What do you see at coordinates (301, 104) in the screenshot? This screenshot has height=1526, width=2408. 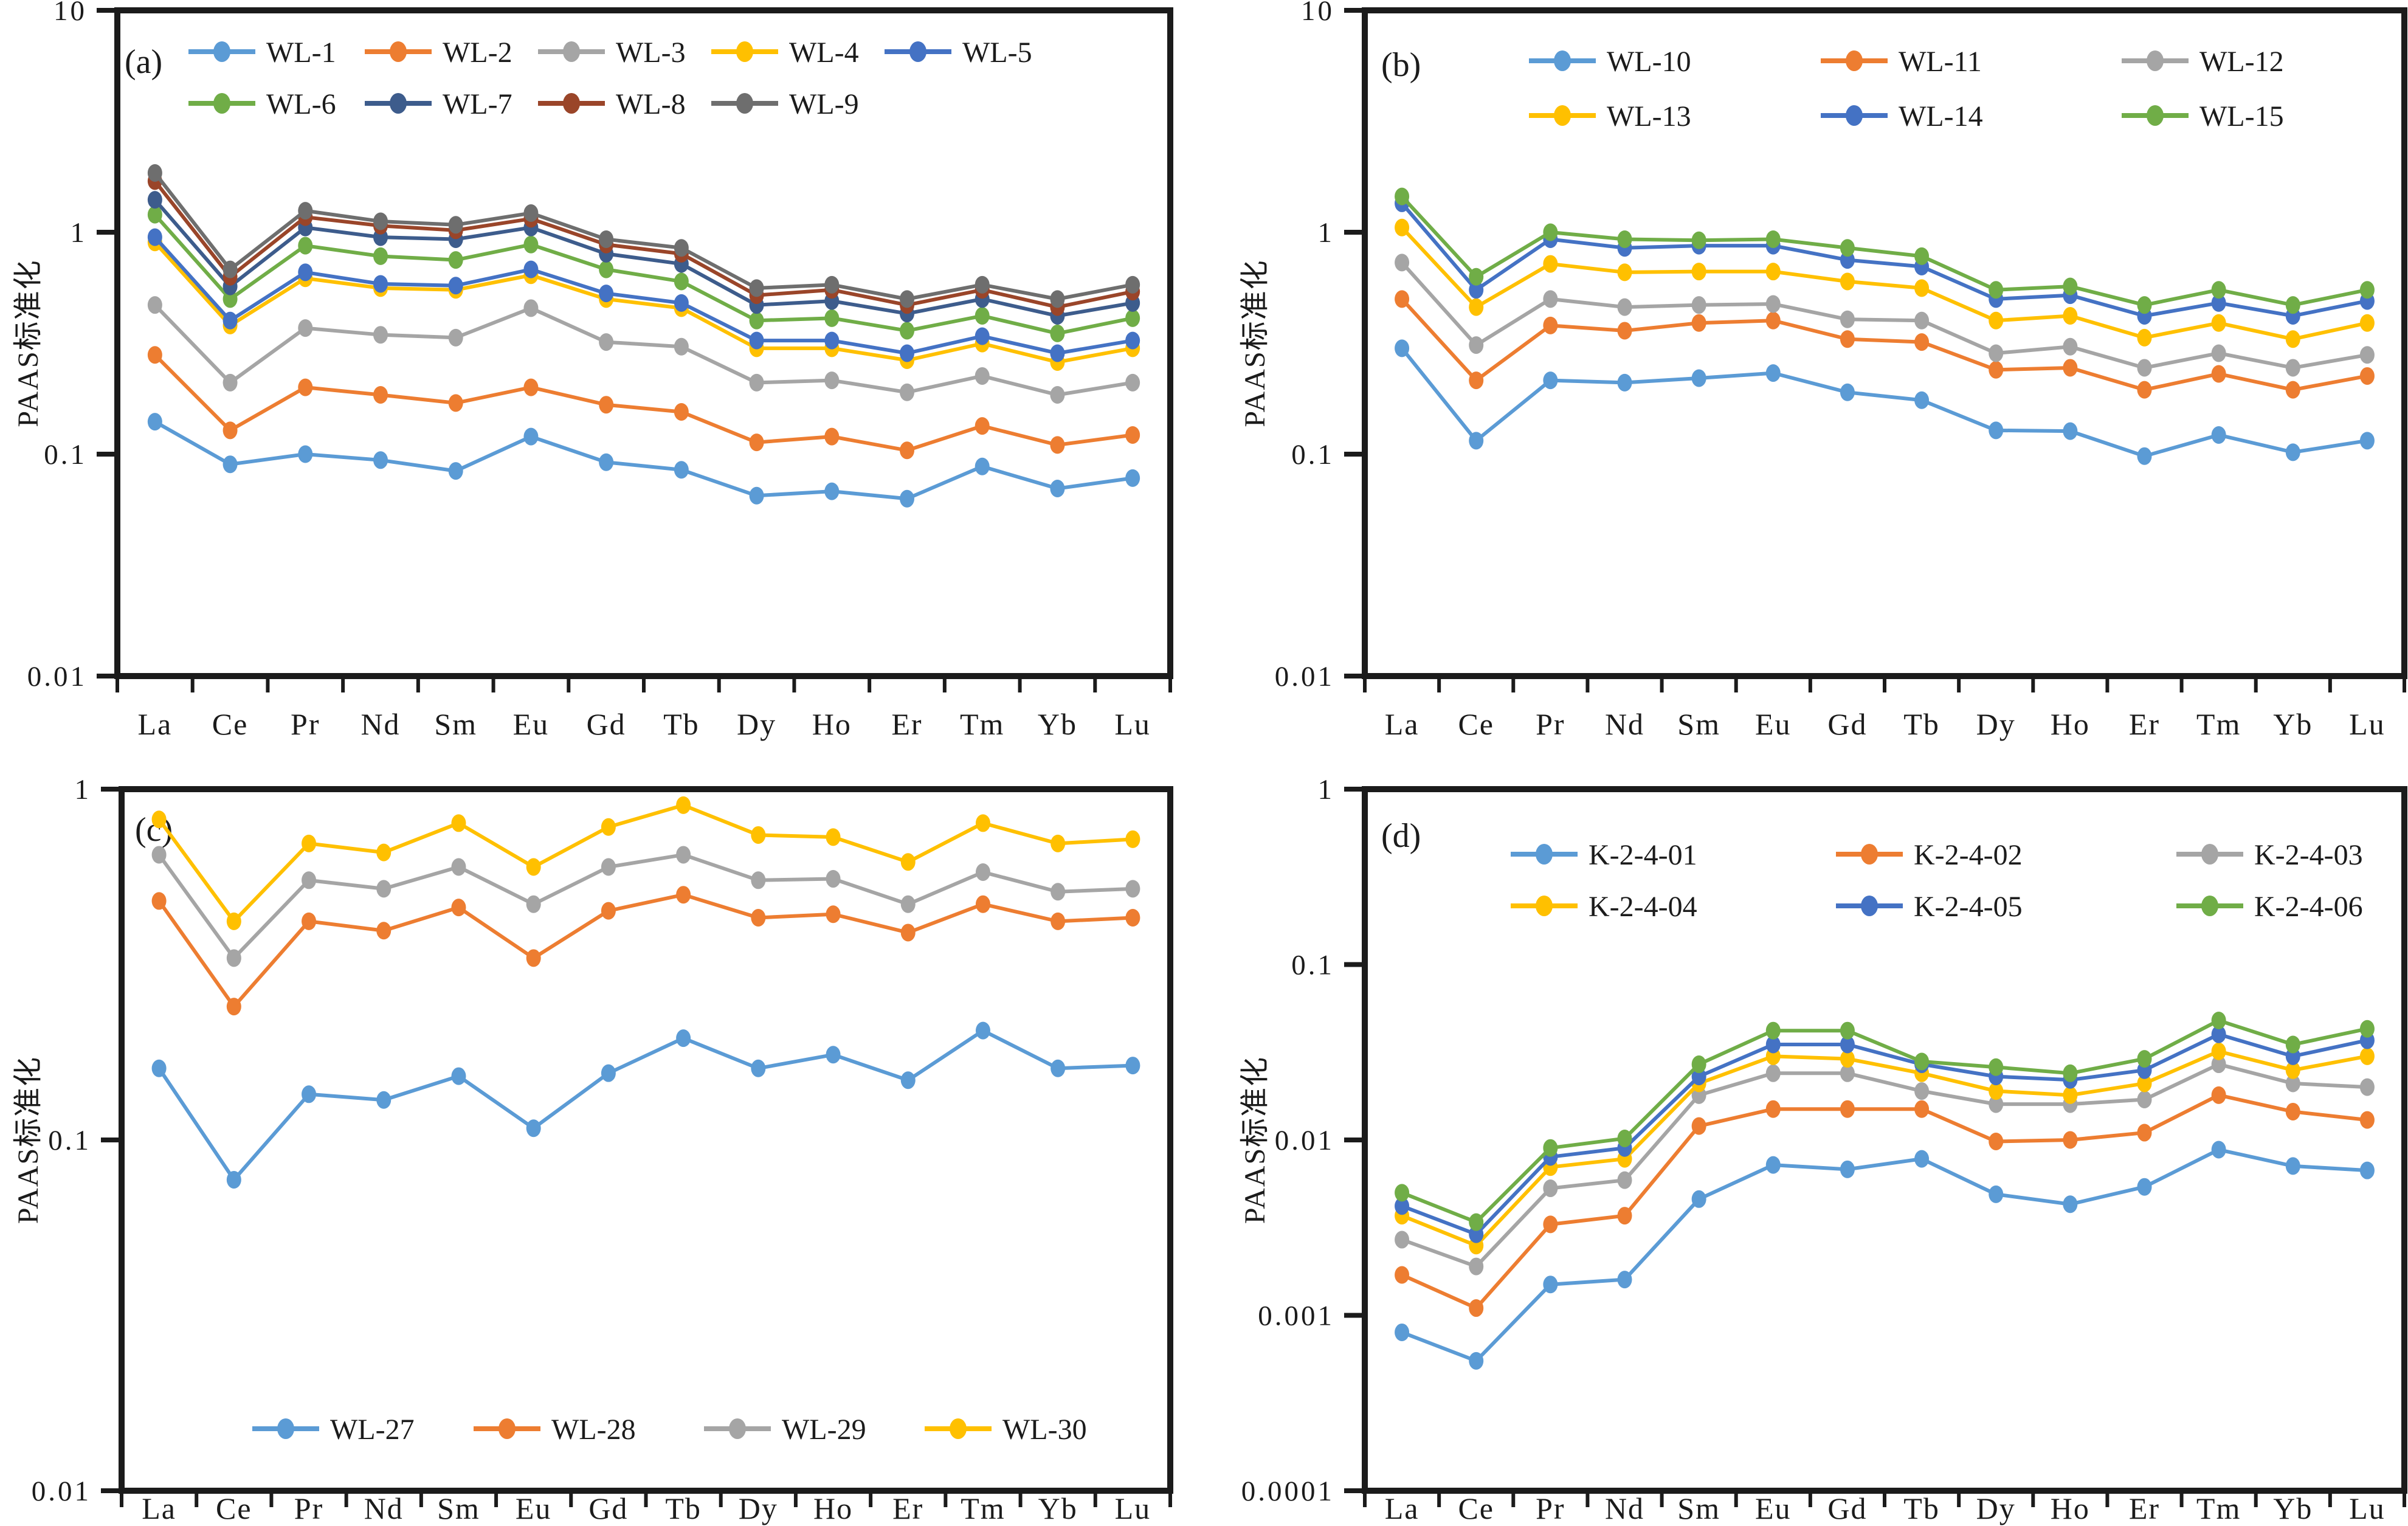 I see `legend-label: WL-6` at bounding box center [301, 104].